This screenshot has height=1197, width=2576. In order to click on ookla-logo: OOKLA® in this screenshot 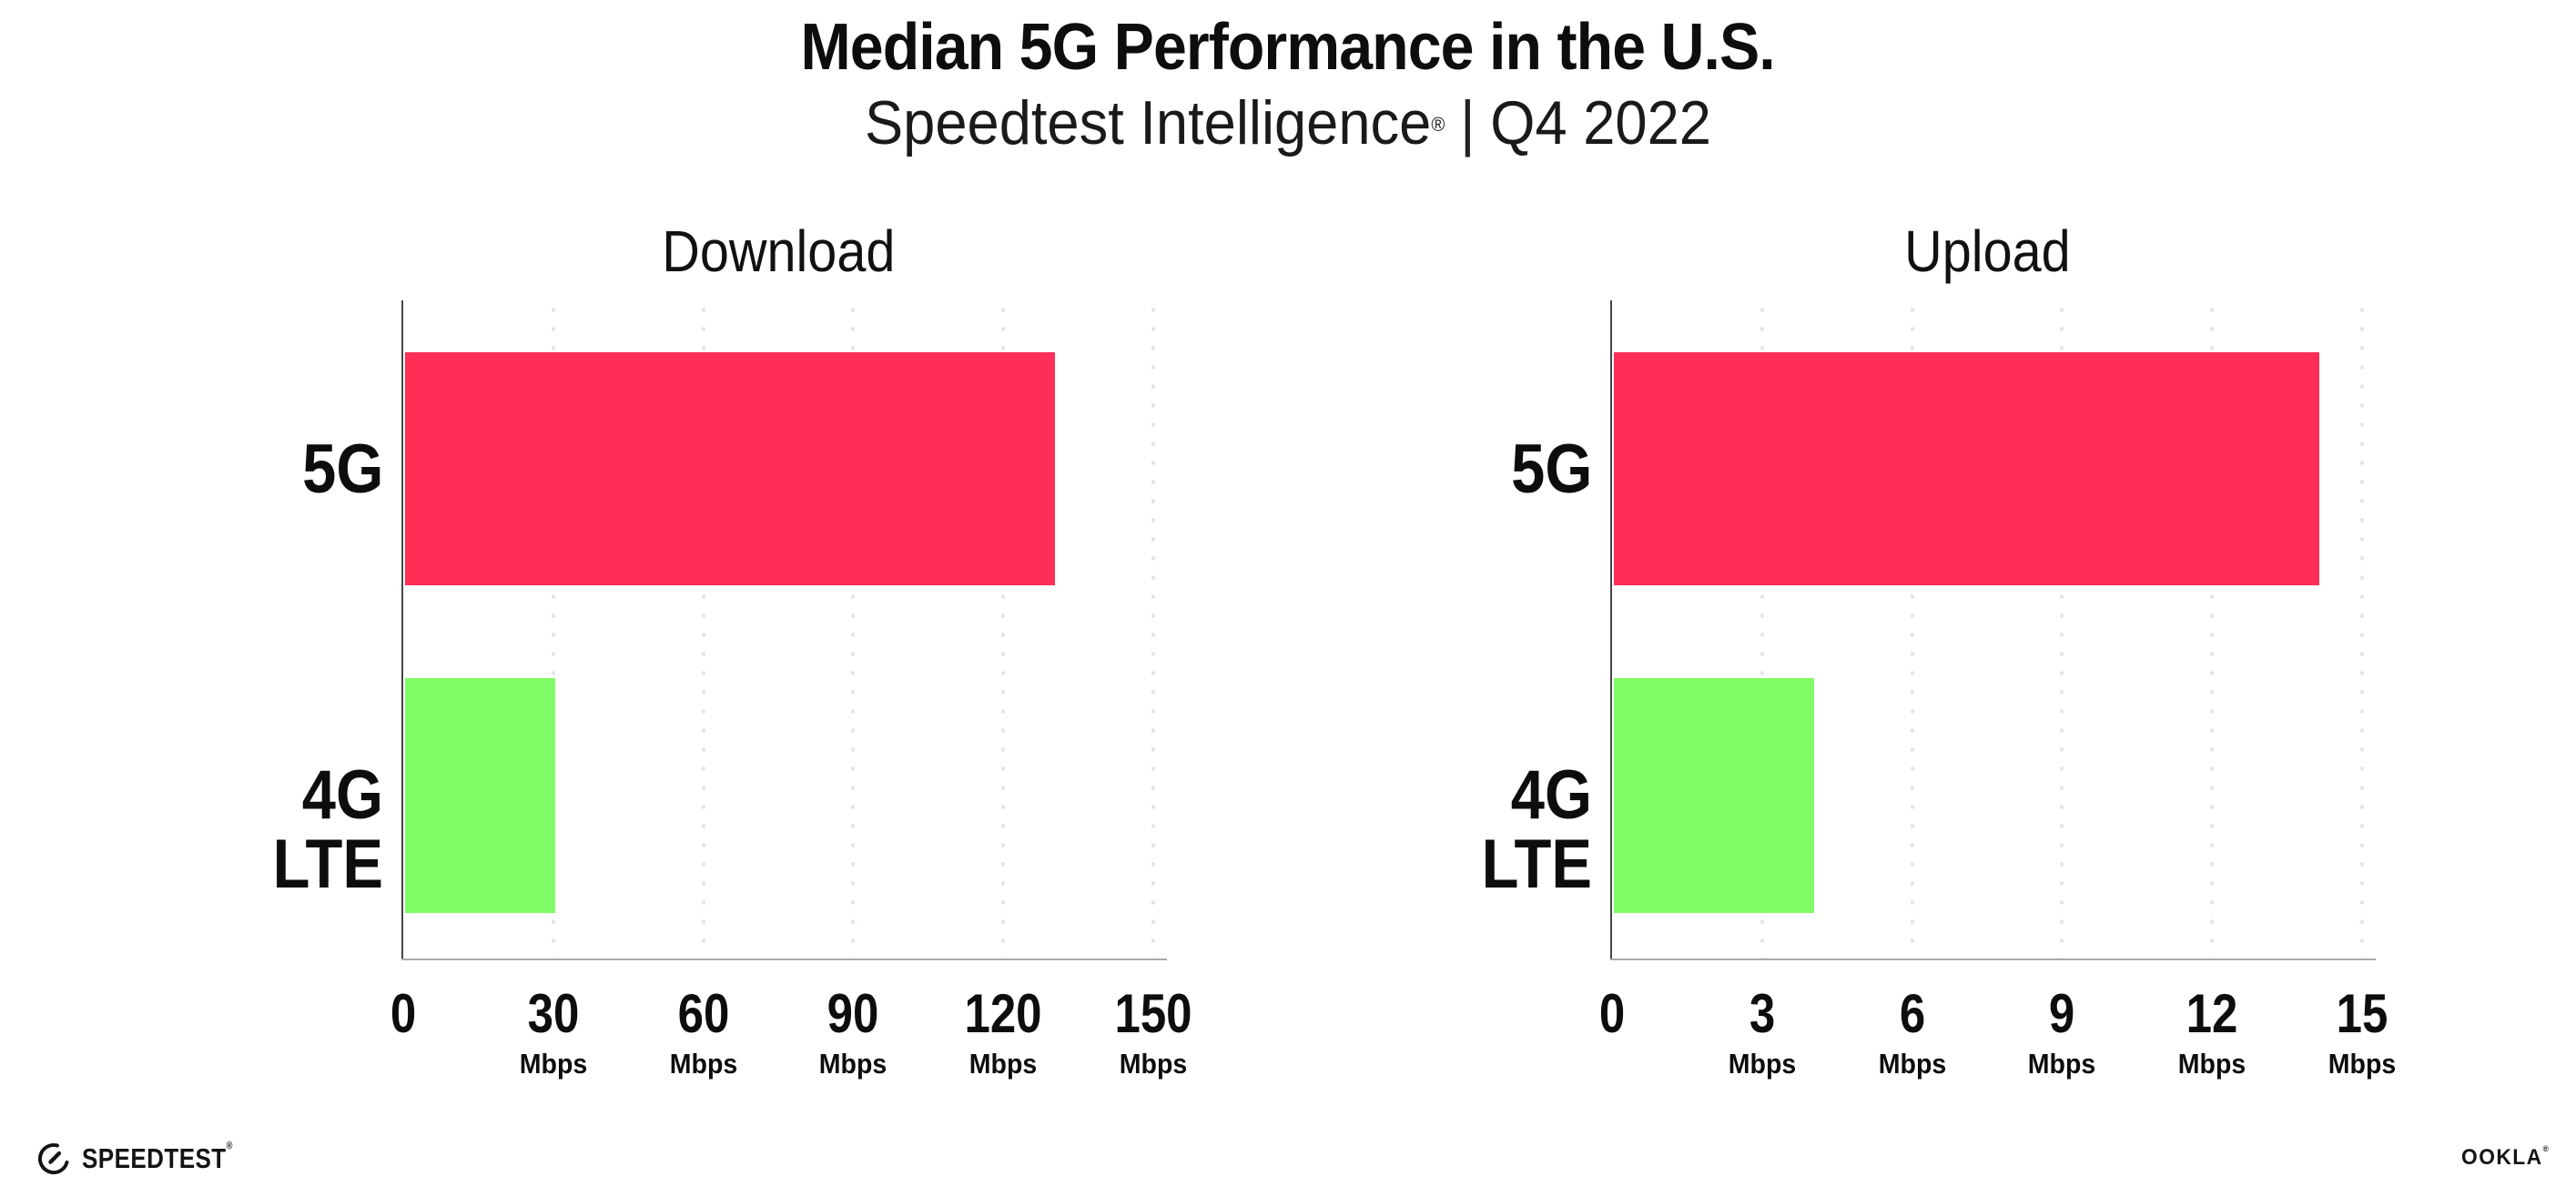, I will do `click(2505, 1157)`.